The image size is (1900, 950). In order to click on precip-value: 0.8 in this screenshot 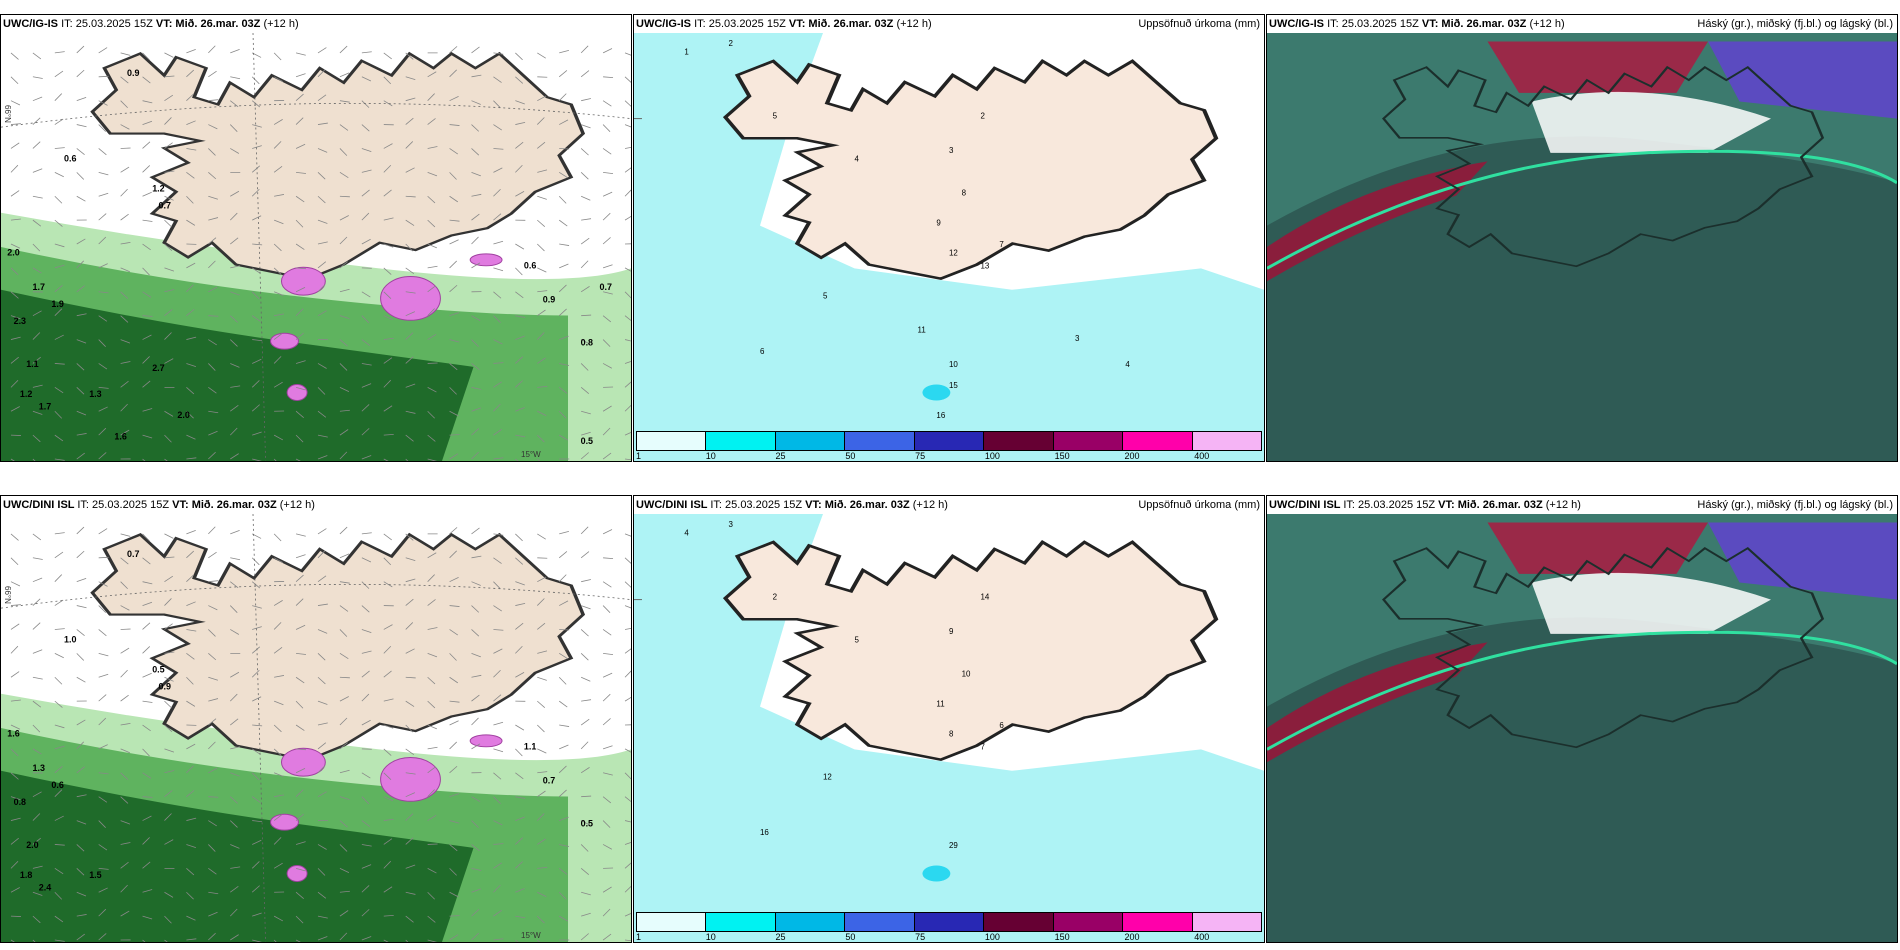, I will do `click(20, 802)`.